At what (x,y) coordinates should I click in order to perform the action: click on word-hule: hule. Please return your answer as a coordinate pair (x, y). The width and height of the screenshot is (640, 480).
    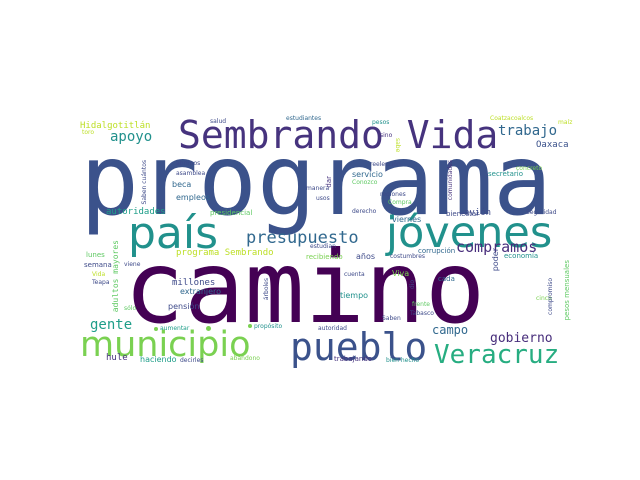
    Looking at the image, I should click on (117, 358).